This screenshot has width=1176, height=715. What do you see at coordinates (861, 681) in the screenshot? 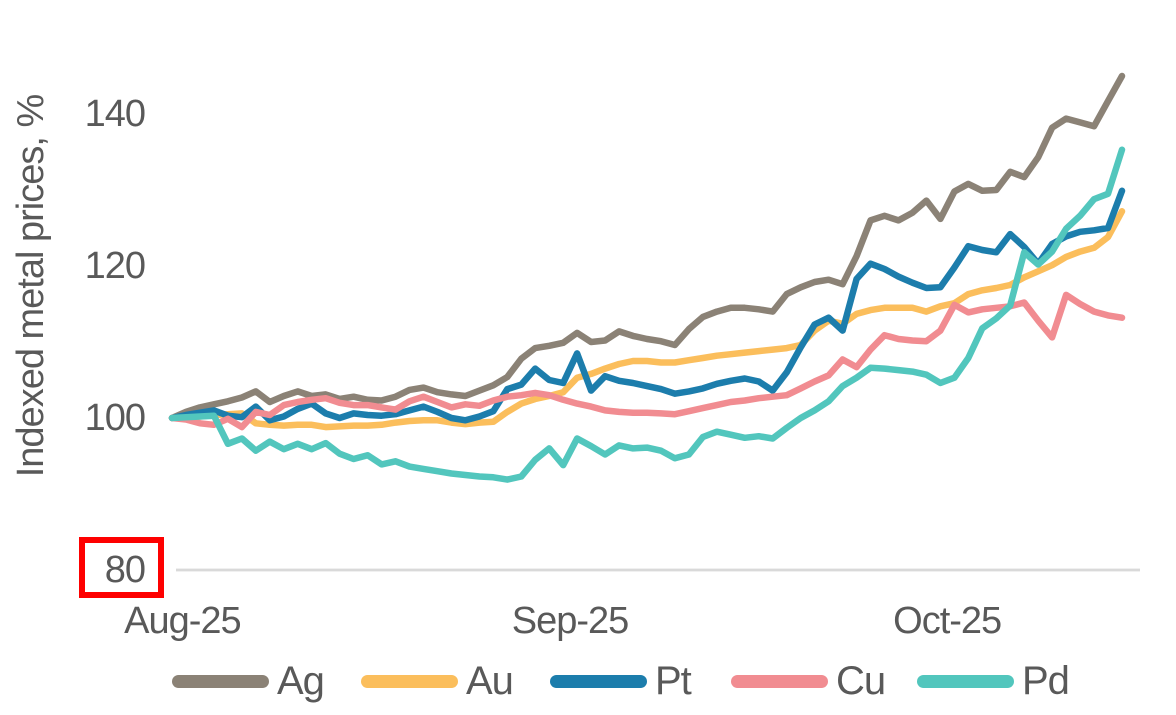
I see `legend-label-Cu: Cu` at bounding box center [861, 681].